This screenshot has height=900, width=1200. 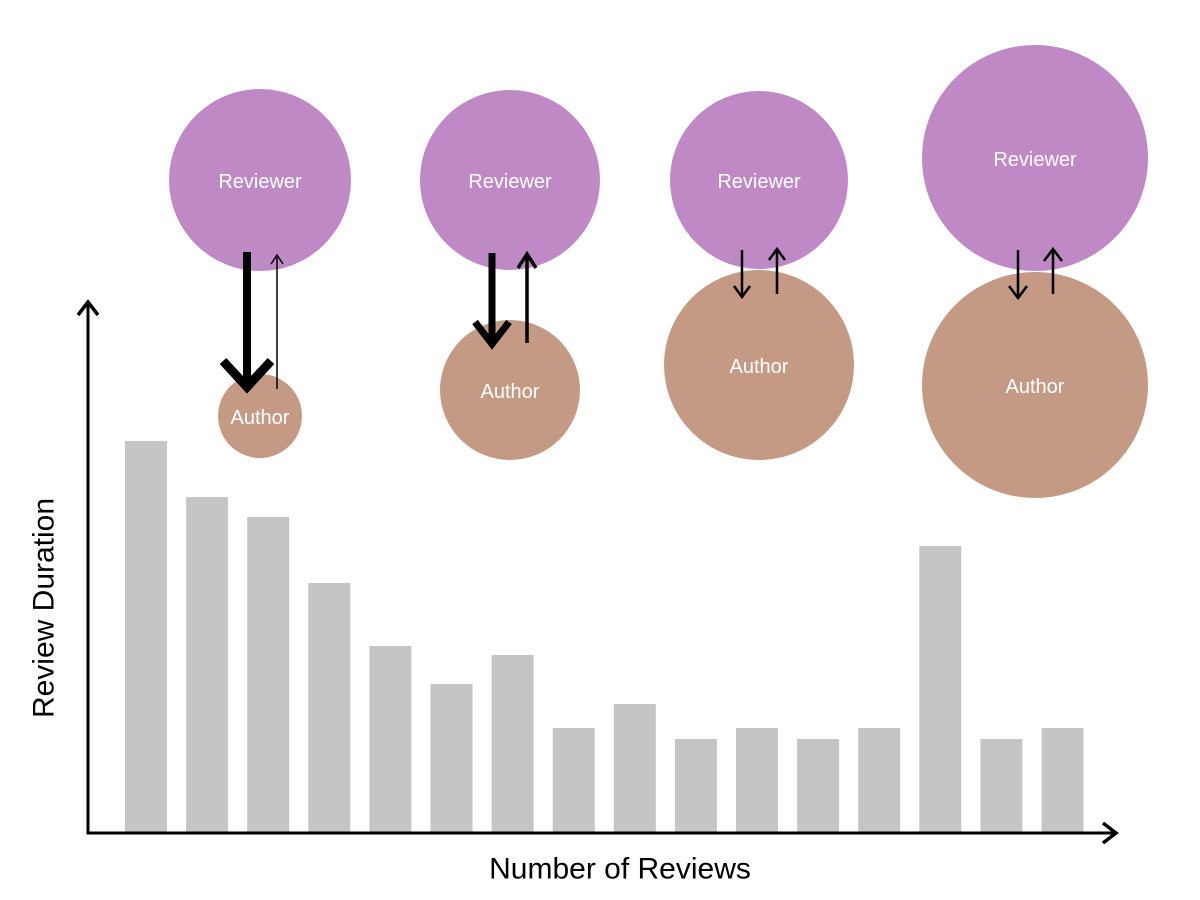 What do you see at coordinates (260, 273) in the screenshot?
I see `reviewer-author-pair-1: Reviewer Author` at bounding box center [260, 273].